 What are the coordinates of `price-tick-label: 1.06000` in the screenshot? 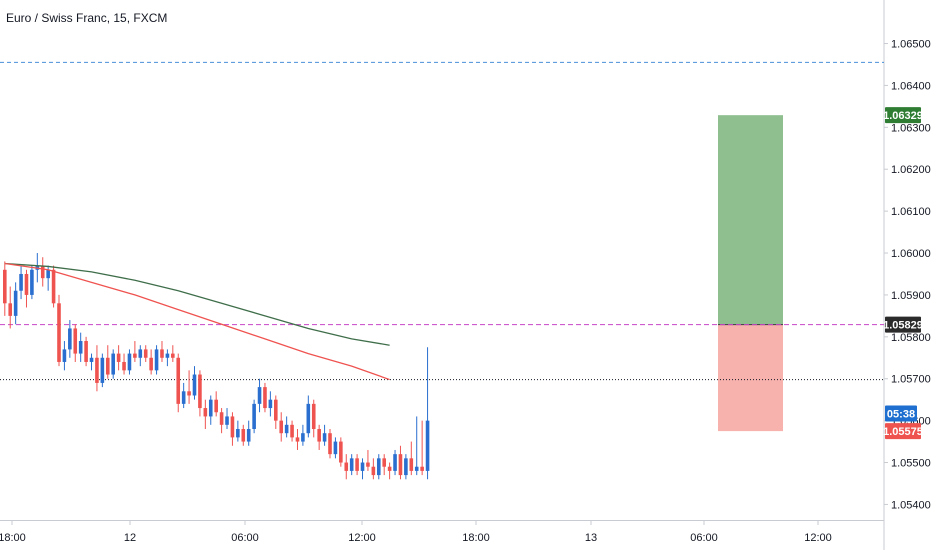 It's located at (911, 254).